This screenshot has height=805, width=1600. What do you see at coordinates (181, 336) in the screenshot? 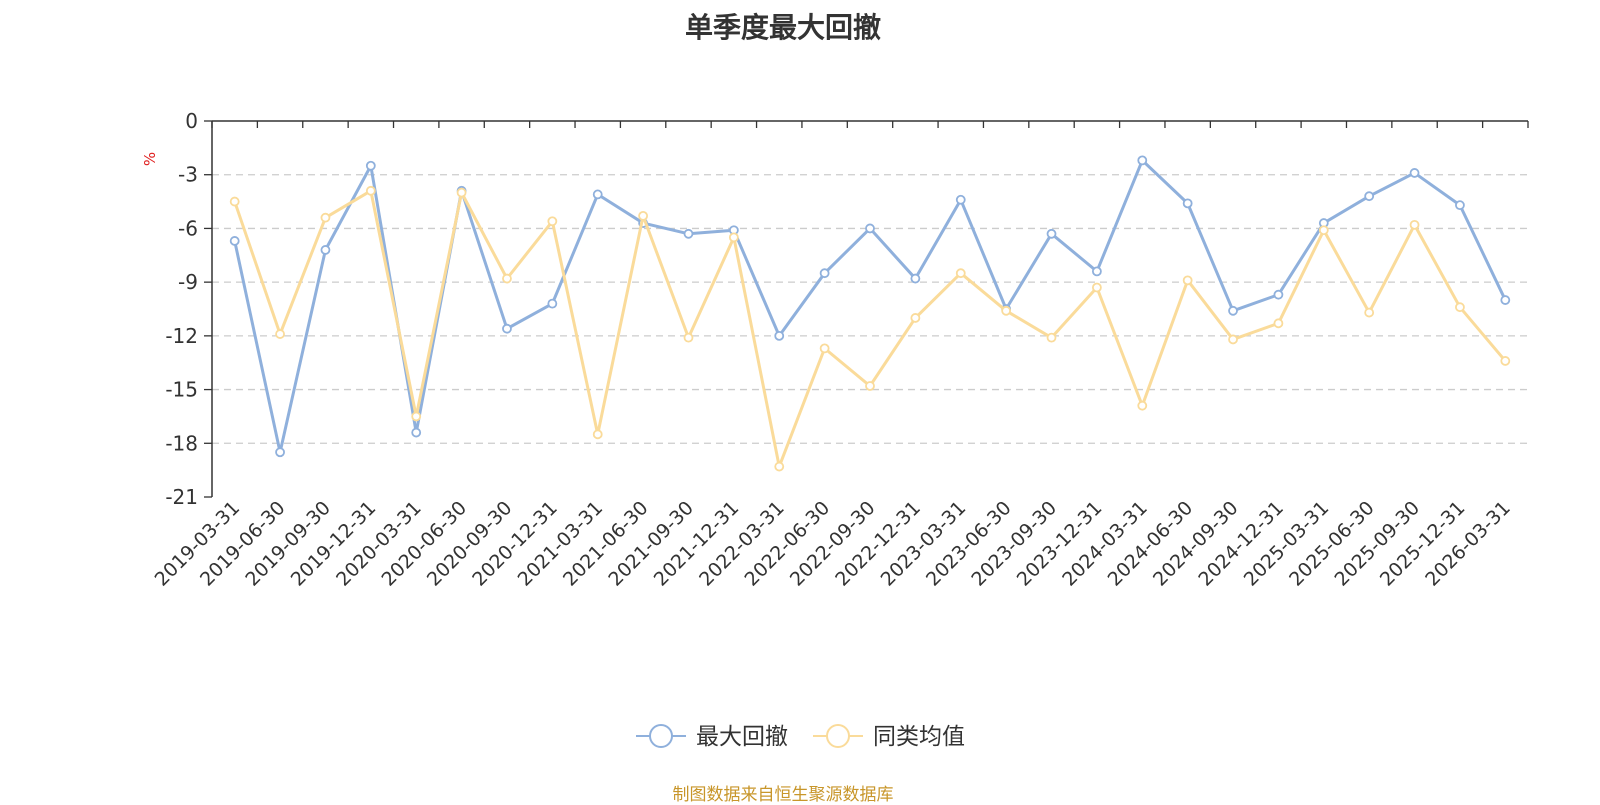
I see `y-tick-label: -12` at bounding box center [181, 336].